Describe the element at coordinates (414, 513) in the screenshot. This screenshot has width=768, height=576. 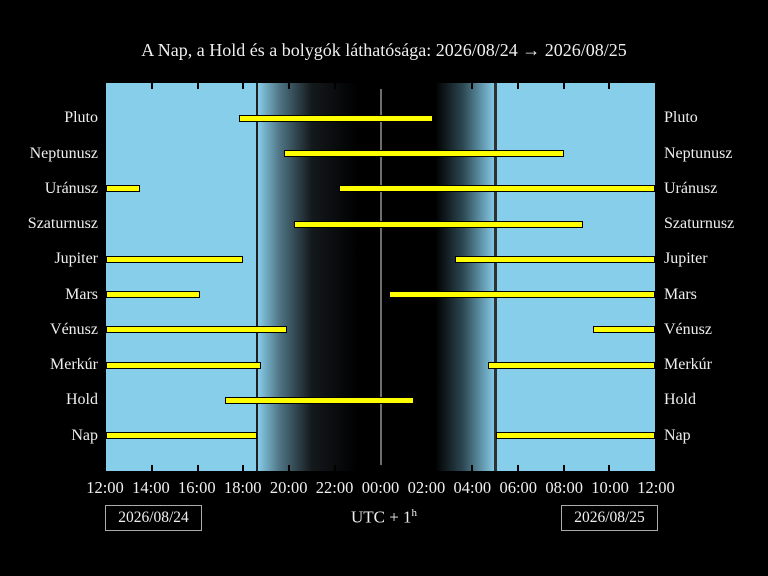
I see `timezone-superscript: h` at that location.